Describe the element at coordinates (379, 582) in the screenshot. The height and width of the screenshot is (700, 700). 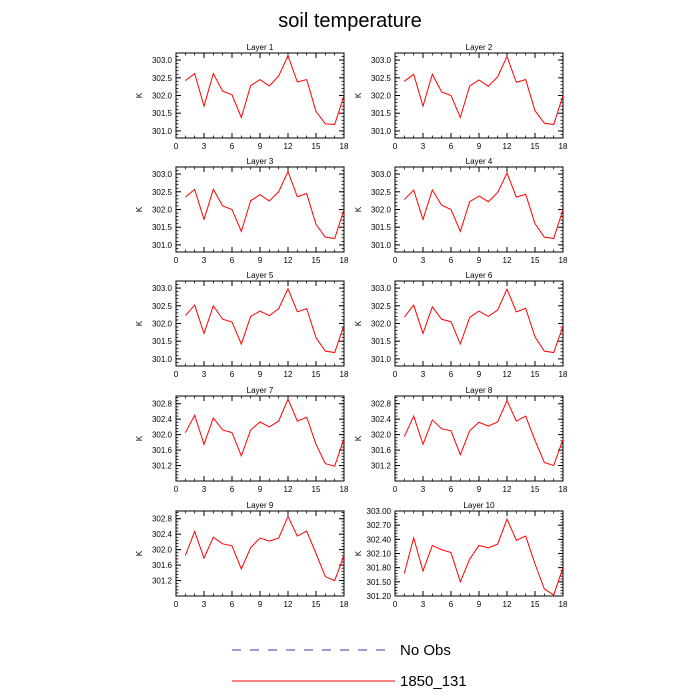
I see `y-tick-label: 301.50` at that location.